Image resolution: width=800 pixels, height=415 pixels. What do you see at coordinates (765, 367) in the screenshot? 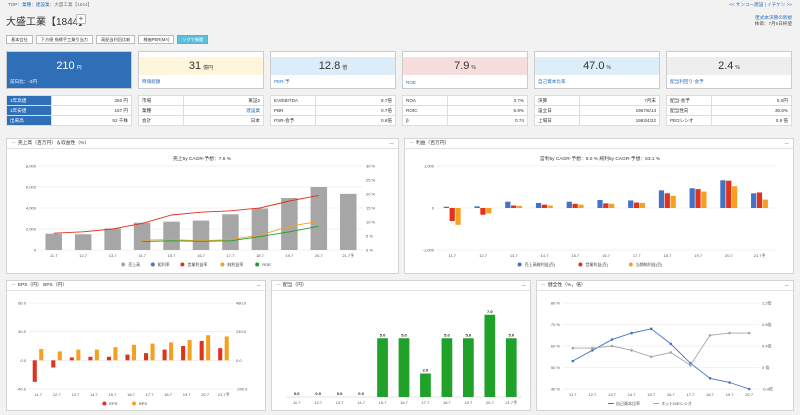
I see `y2-tick-label: 0 倍` at bounding box center [765, 367].